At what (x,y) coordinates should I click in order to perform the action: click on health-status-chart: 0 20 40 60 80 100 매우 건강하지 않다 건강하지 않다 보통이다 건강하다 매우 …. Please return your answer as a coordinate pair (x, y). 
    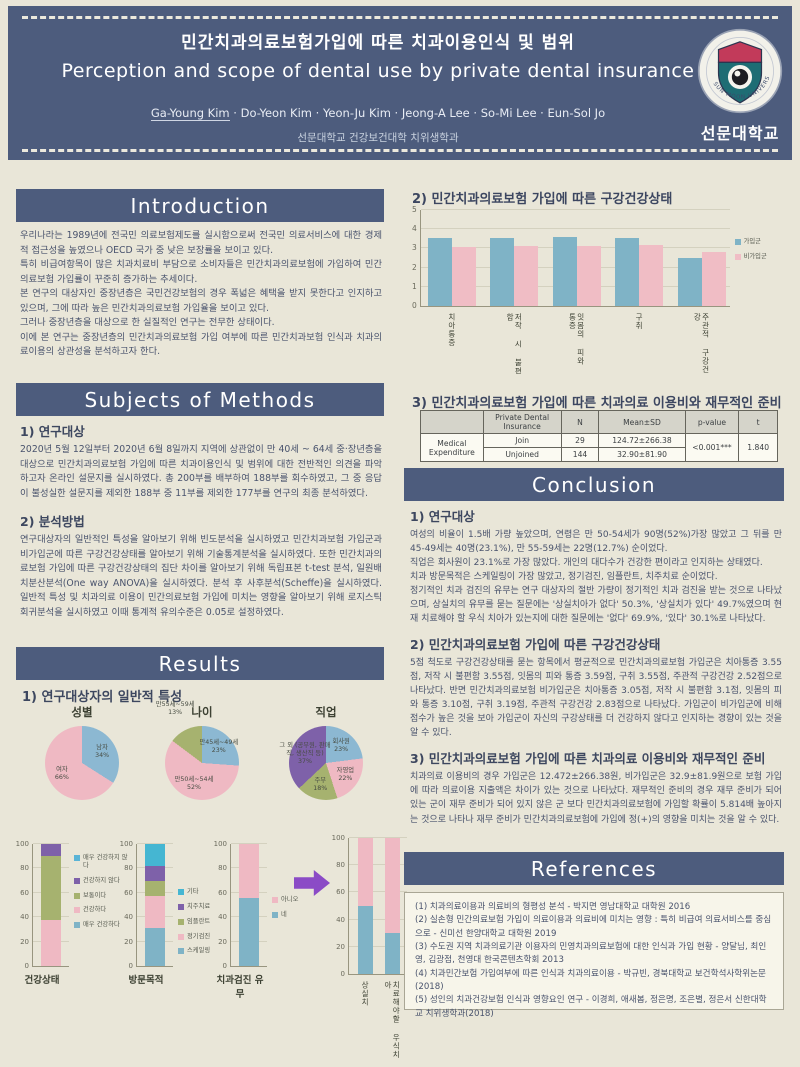
    Looking at the image, I should click on (72, 913).